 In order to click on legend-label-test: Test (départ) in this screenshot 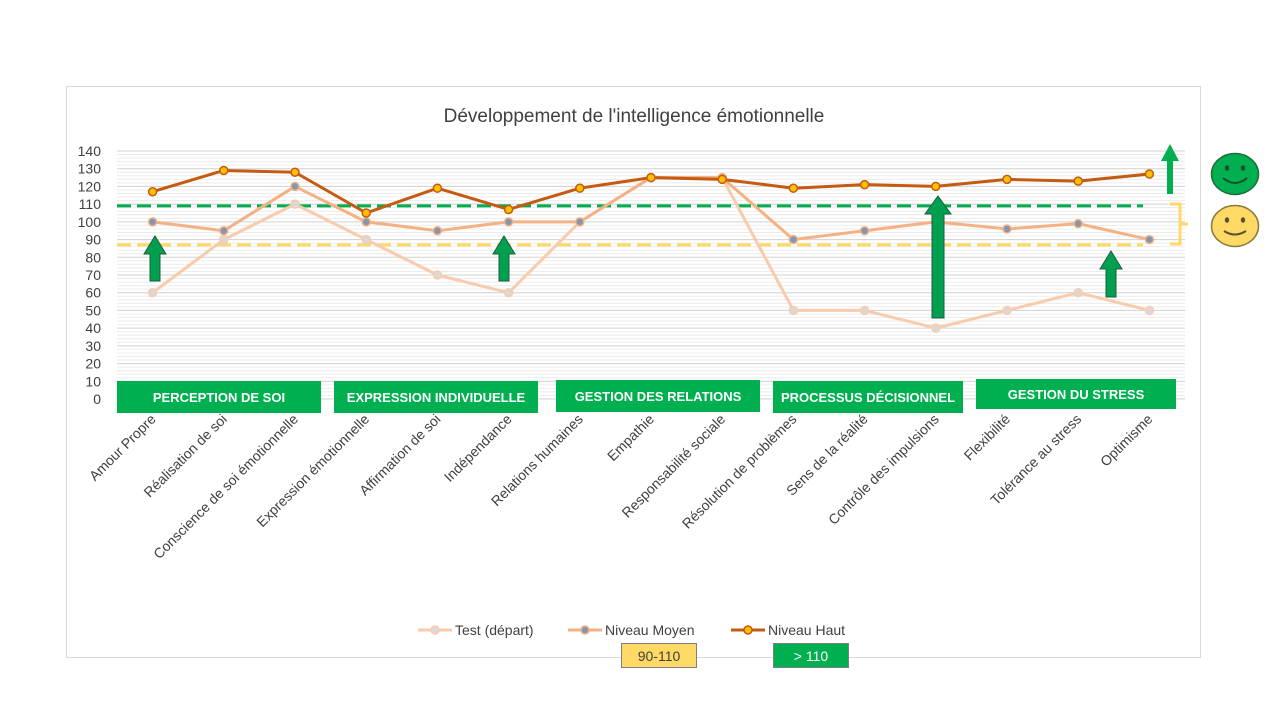, I will do `click(494, 630)`.